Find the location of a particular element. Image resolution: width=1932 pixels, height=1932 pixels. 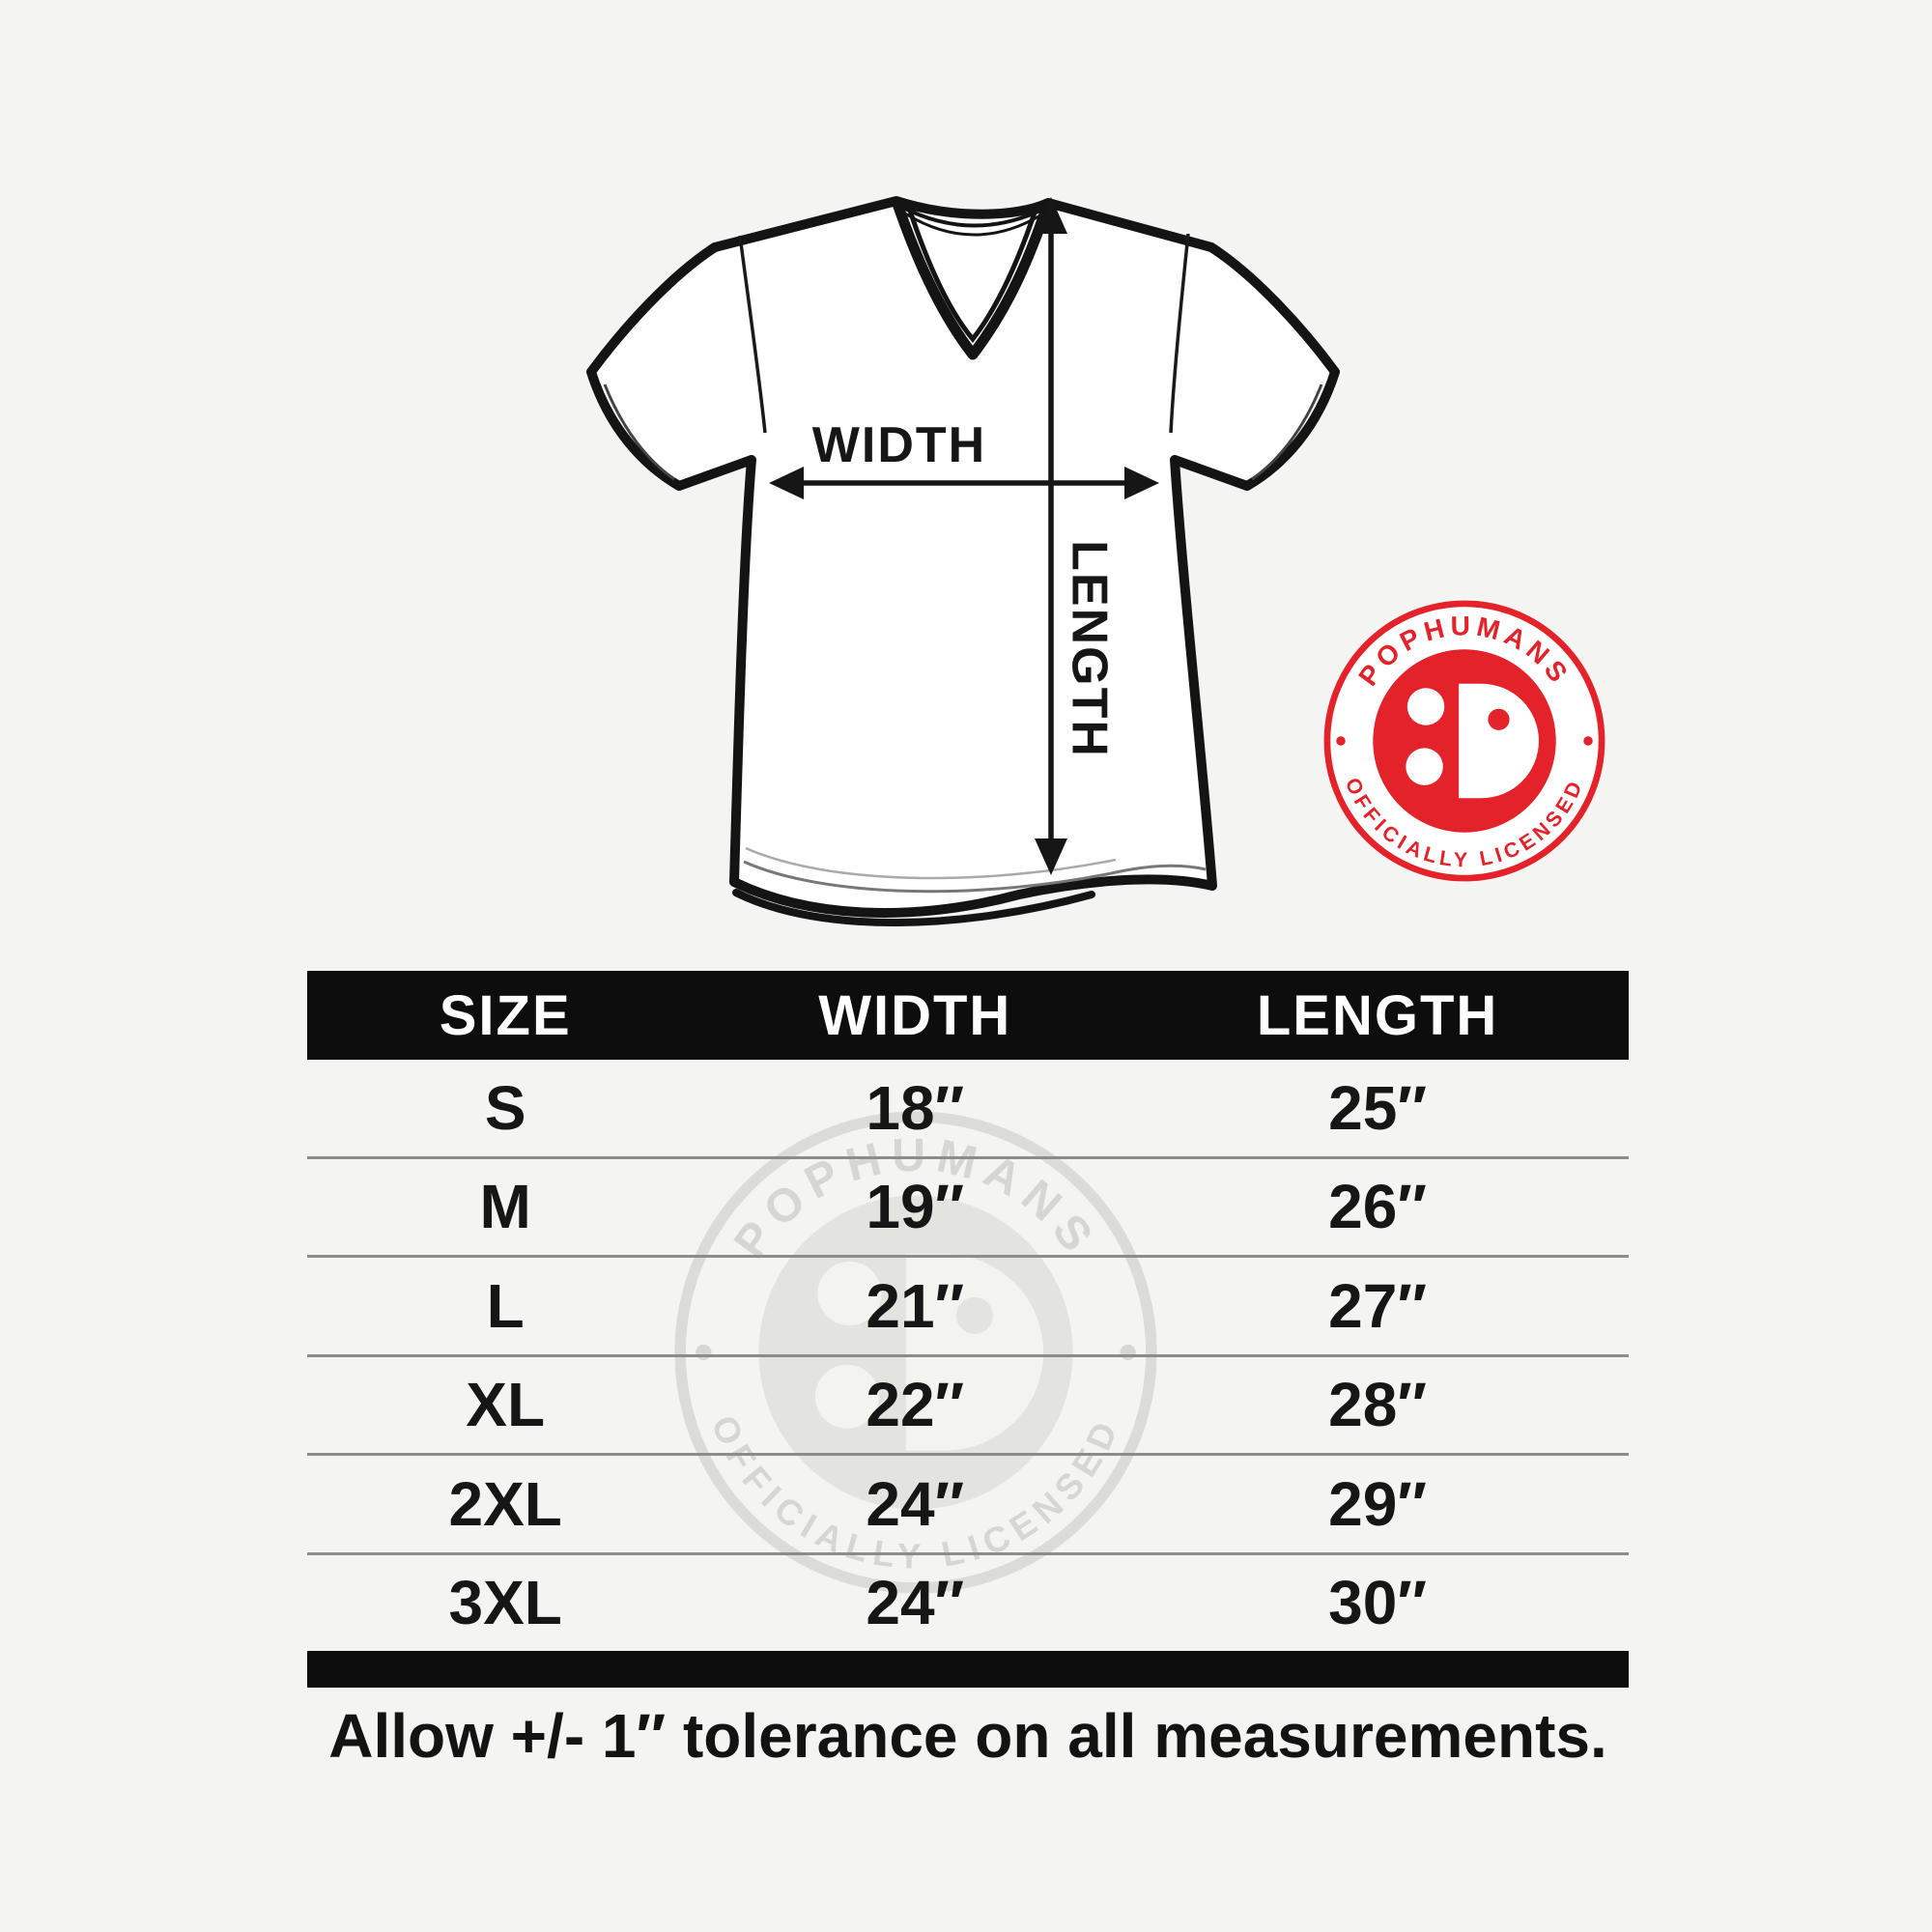

row-length: 26″ is located at coordinates (1377, 1207).